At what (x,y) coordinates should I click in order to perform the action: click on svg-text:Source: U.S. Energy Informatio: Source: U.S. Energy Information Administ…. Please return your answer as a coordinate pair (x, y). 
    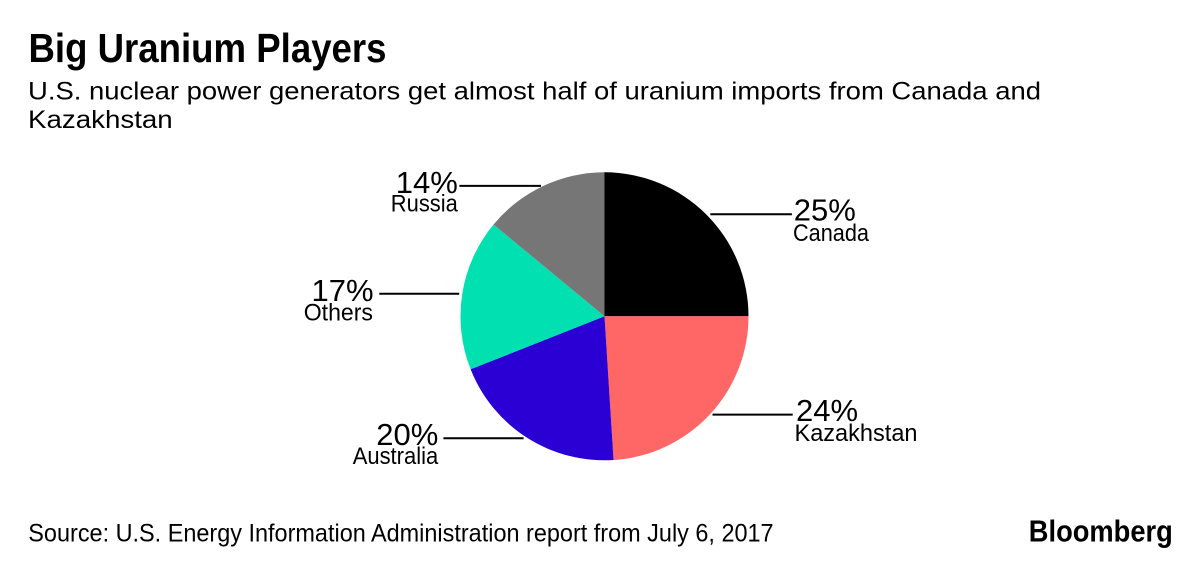
    Looking at the image, I should click on (400, 534).